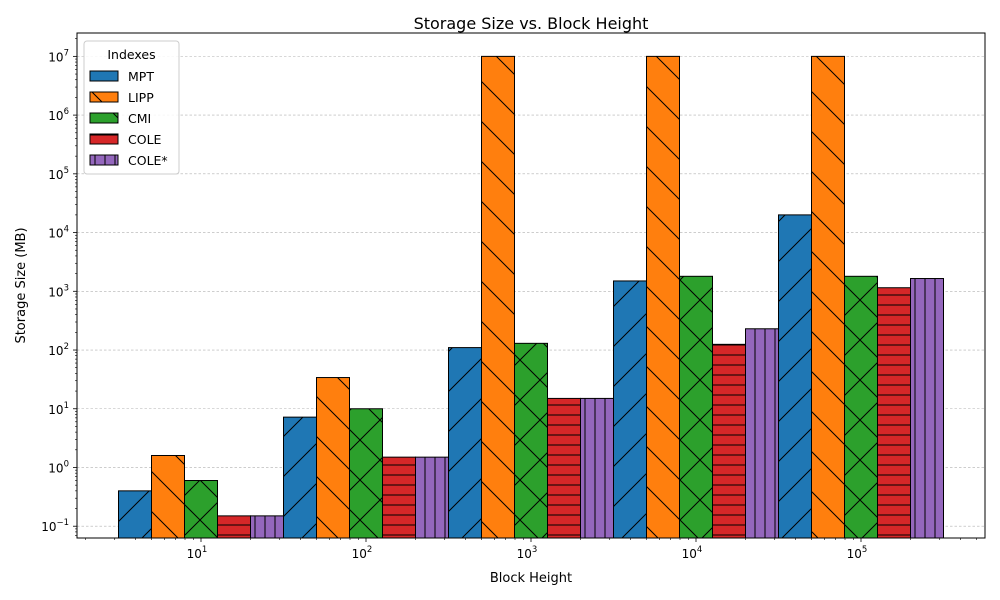 The width and height of the screenshot is (1000, 600). What do you see at coordinates (131, 107) in the screenshot?
I see `legend: Indexes MPT LIPP CMI COLE COLE*` at bounding box center [131, 107].